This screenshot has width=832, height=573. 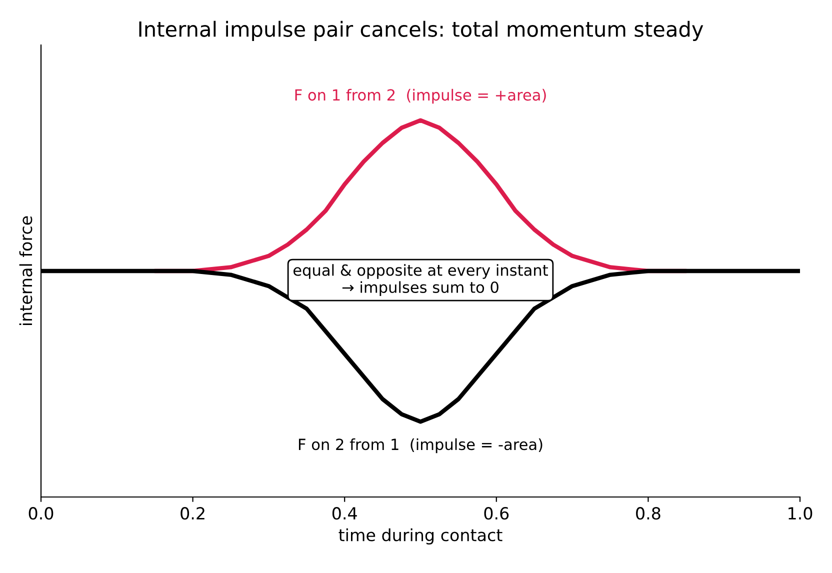 What do you see at coordinates (192, 513) in the screenshot?
I see `x-tick-label: 0.2` at bounding box center [192, 513].